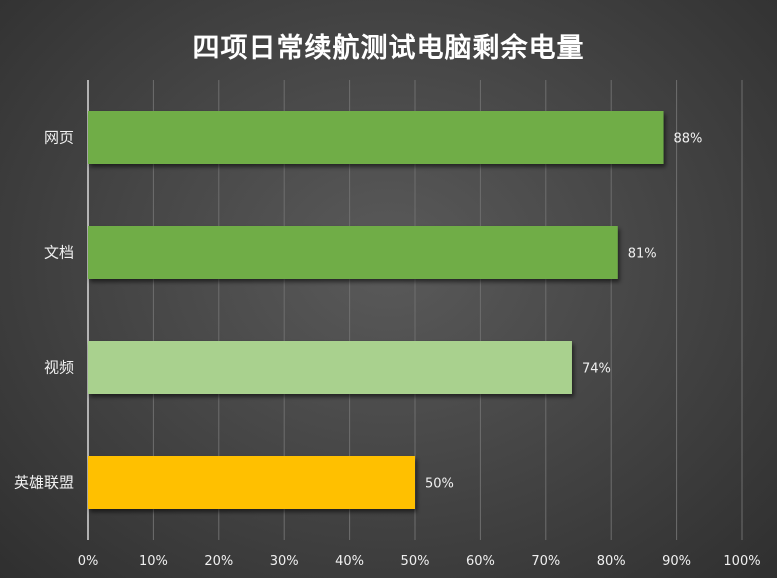 This screenshot has width=777, height=578. I want to click on x-tick-label: 0%, so click(88, 561).